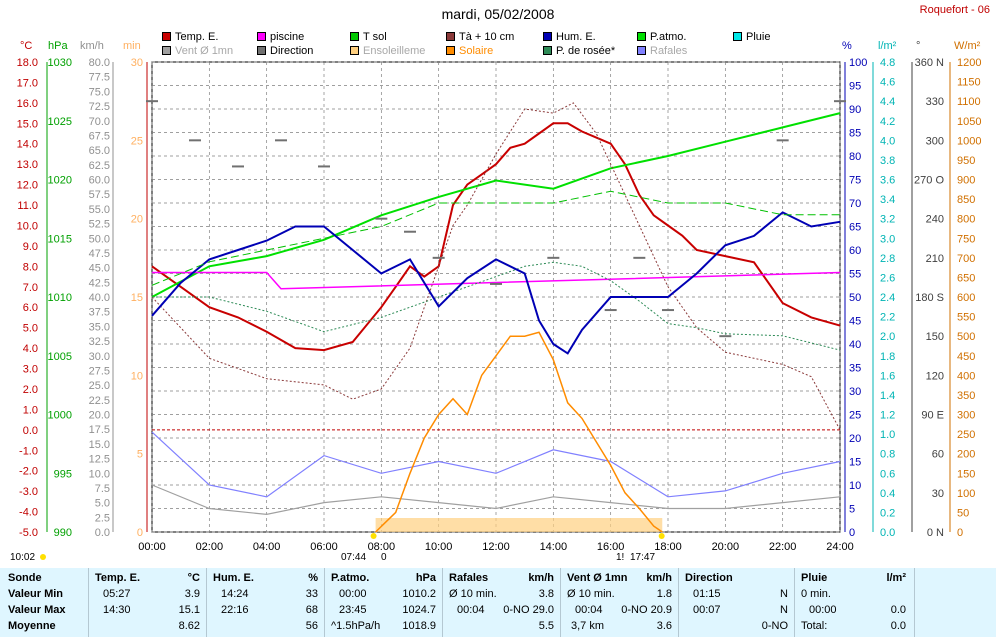 This screenshot has width=996, height=637. What do you see at coordinates (99, 239) in the screenshot?
I see `wind-tick-label: 50.0` at bounding box center [99, 239].